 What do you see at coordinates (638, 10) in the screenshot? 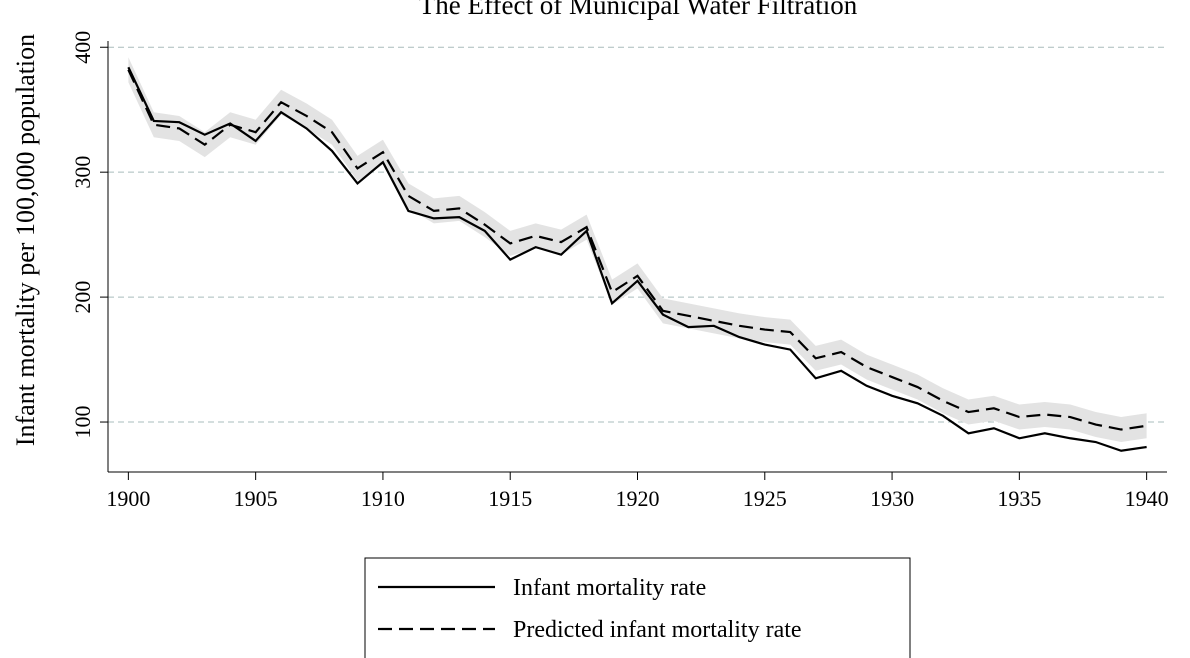
I see `chart-title: The Effect of Municipal Water Filtration` at bounding box center [638, 10].